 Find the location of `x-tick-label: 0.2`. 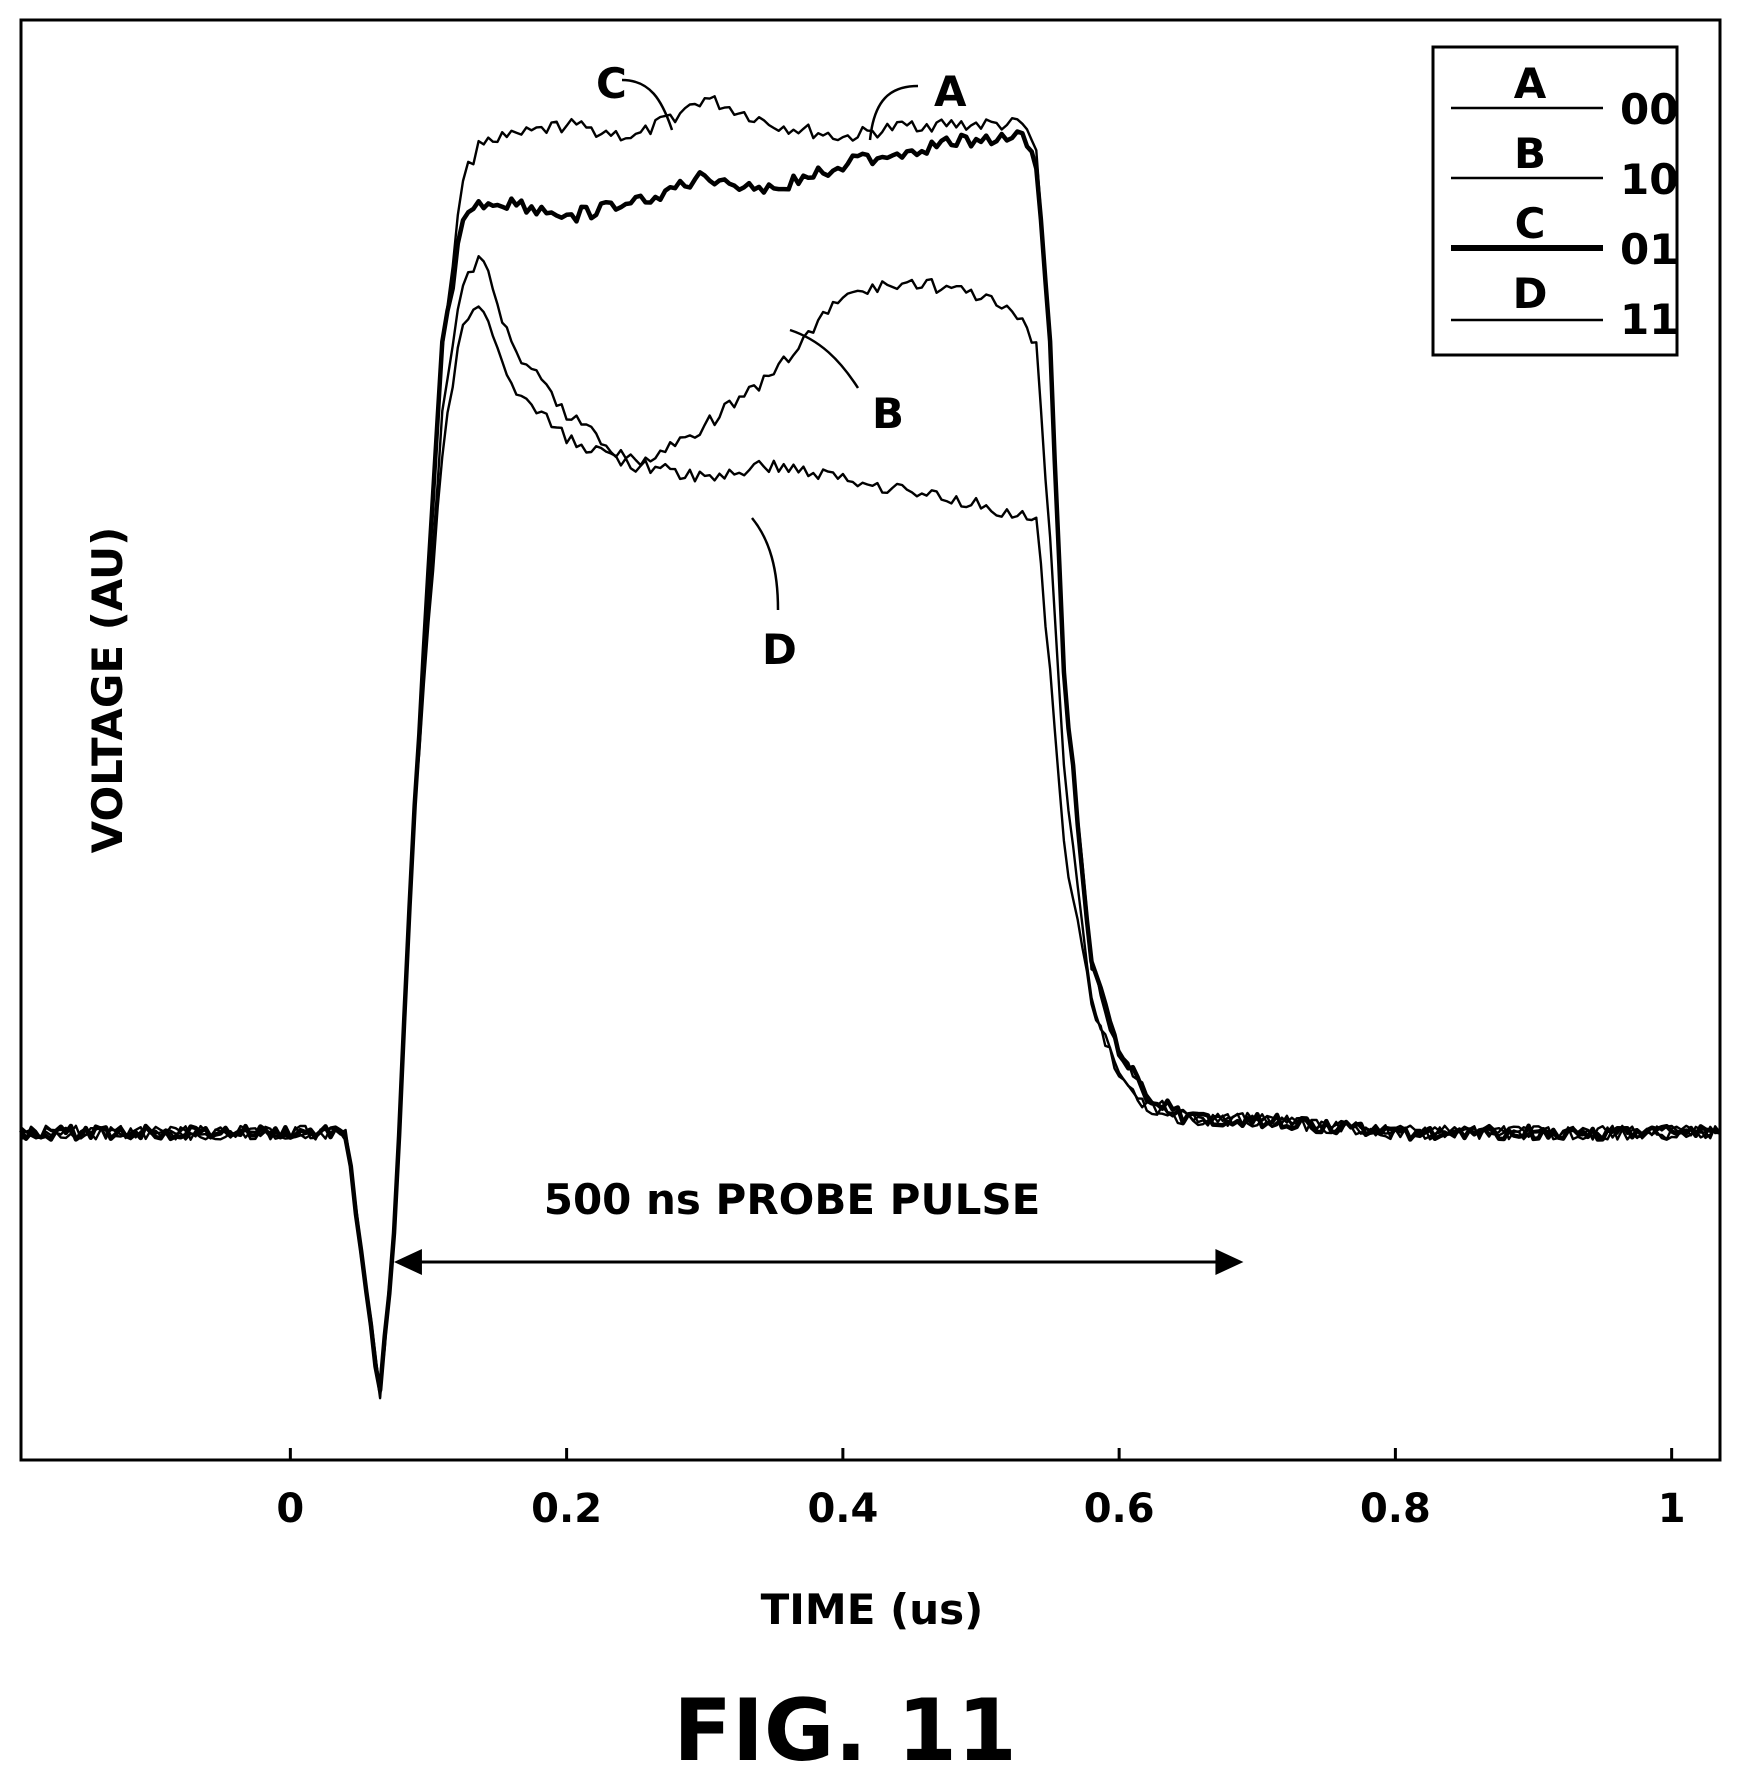

x-tick-label: 0.2 is located at coordinates (566, 1509).